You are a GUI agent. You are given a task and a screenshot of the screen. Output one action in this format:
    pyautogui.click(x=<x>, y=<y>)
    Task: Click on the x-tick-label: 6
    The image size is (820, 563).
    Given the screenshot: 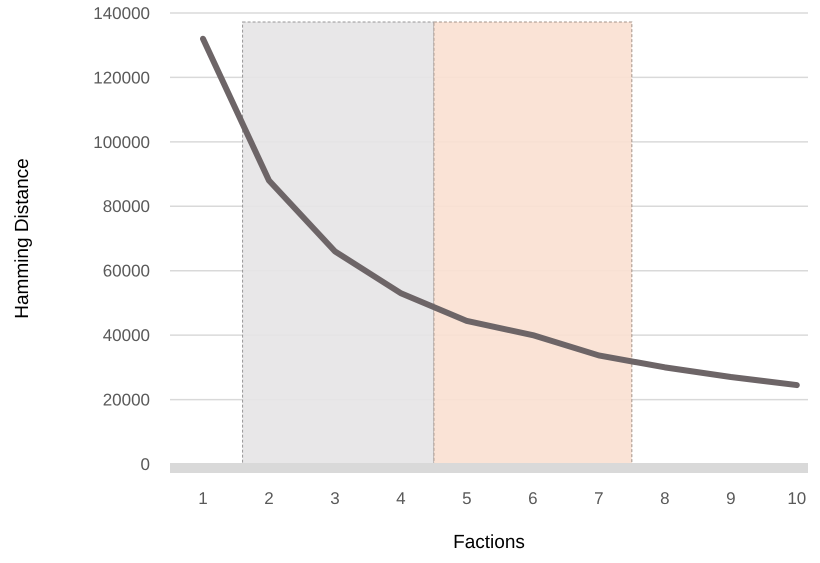 What is the action you would take?
    pyautogui.click(x=533, y=498)
    